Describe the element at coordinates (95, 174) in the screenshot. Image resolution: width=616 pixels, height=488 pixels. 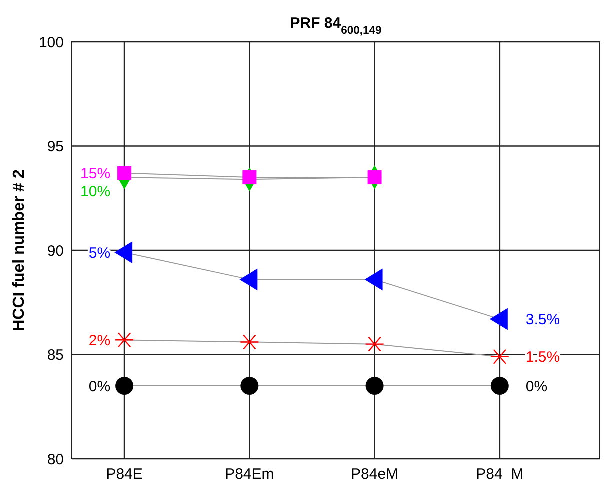
I see `annotation: 15%` at that location.